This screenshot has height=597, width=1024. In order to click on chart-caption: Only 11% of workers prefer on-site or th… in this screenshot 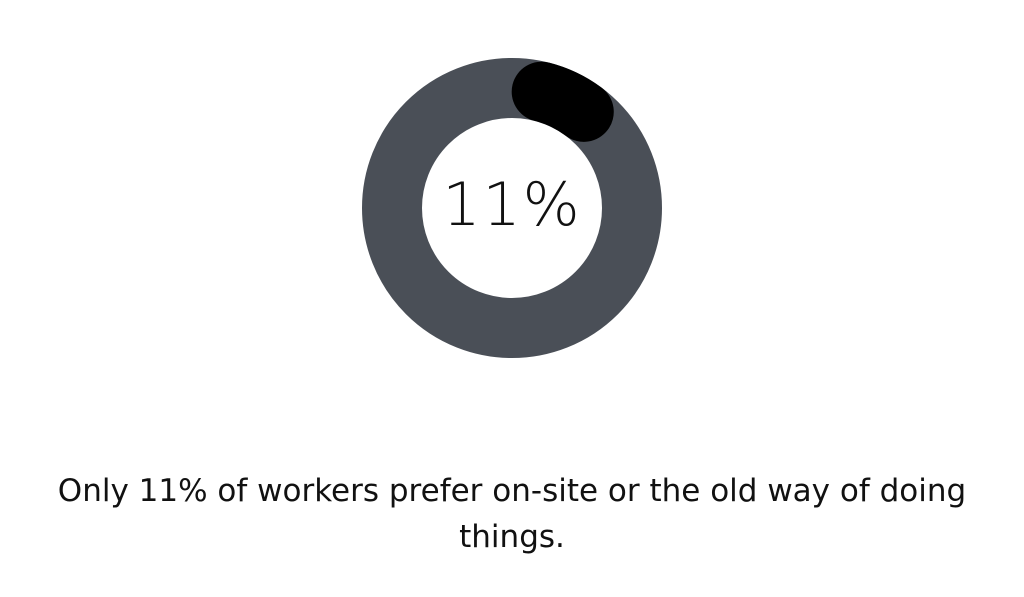, I will do `click(512, 514)`.